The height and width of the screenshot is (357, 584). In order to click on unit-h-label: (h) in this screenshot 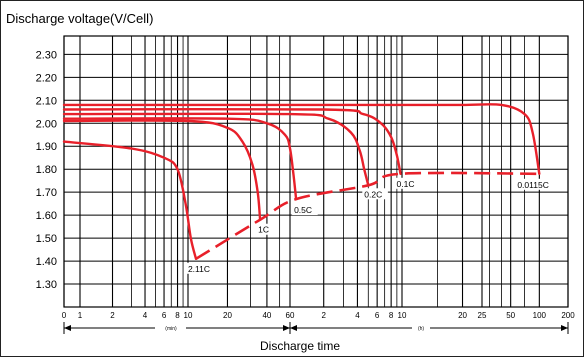, I will do `click(421, 329)`.